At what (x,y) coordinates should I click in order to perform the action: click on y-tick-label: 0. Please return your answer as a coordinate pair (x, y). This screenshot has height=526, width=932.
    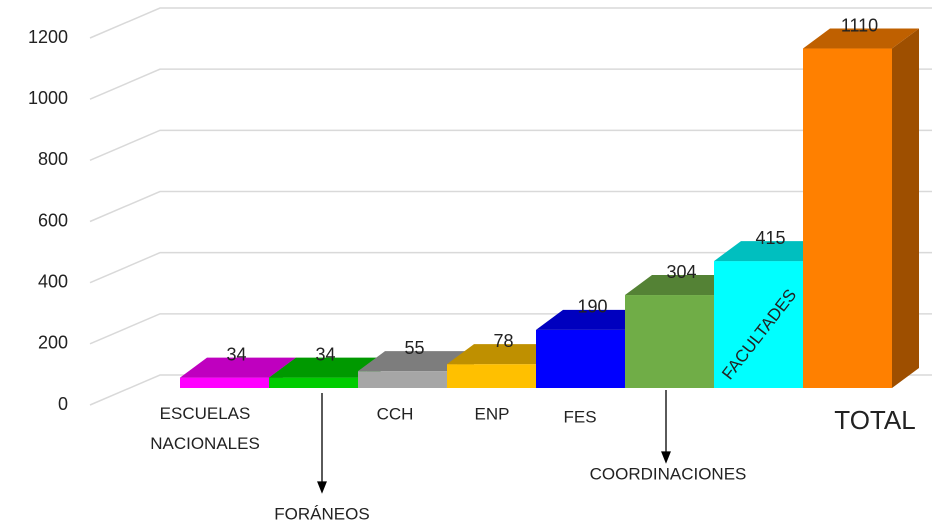
    Looking at the image, I should click on (63, 404).